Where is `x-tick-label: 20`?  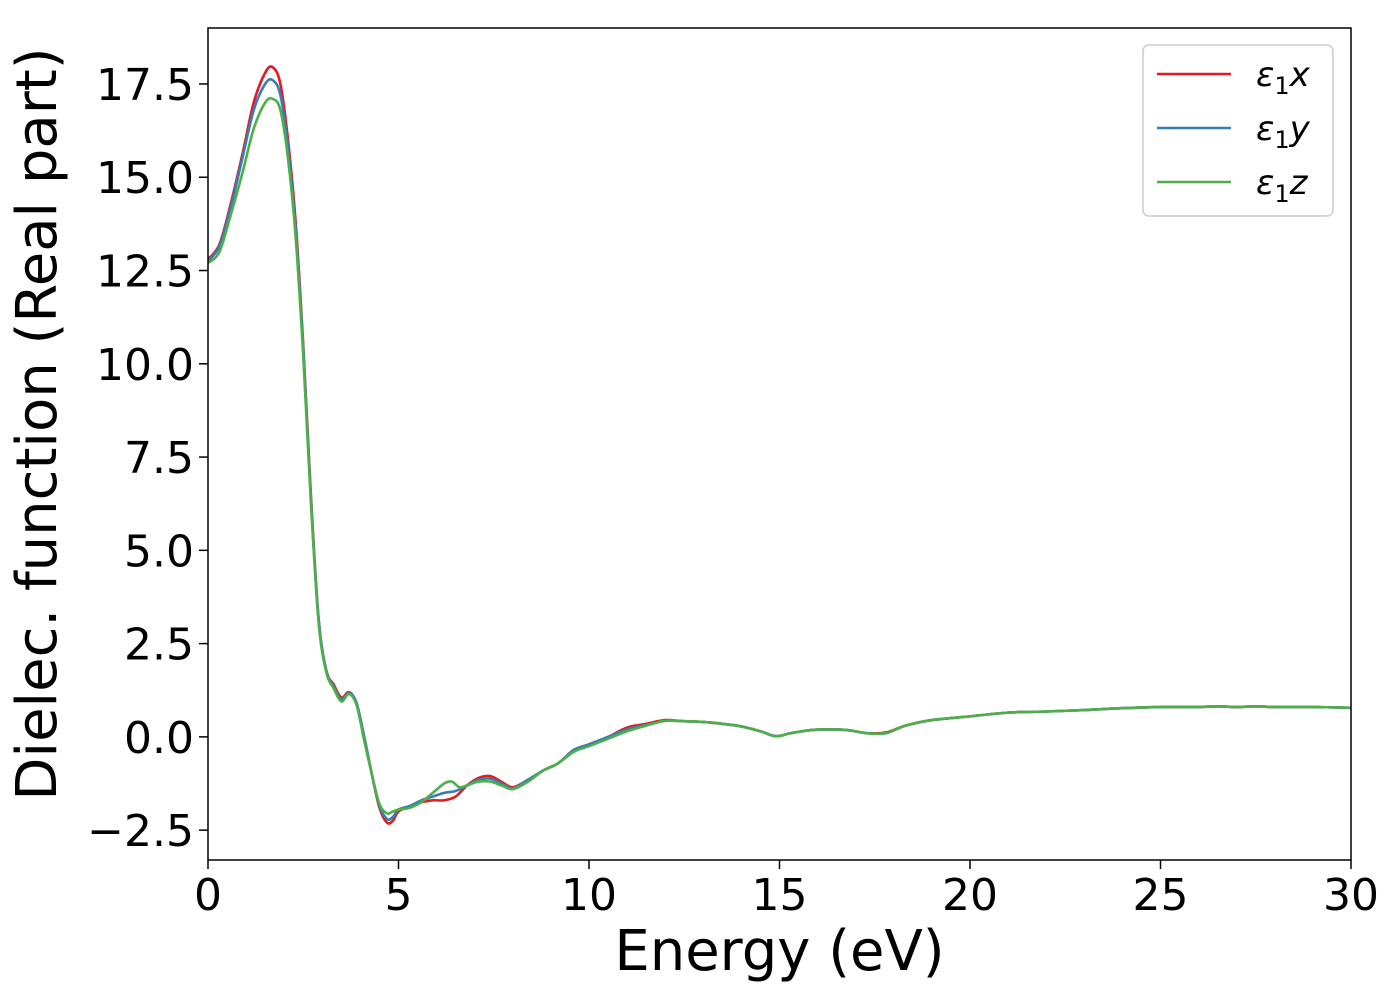
x-tick-label: 20 is located at coordinates (970, 895).